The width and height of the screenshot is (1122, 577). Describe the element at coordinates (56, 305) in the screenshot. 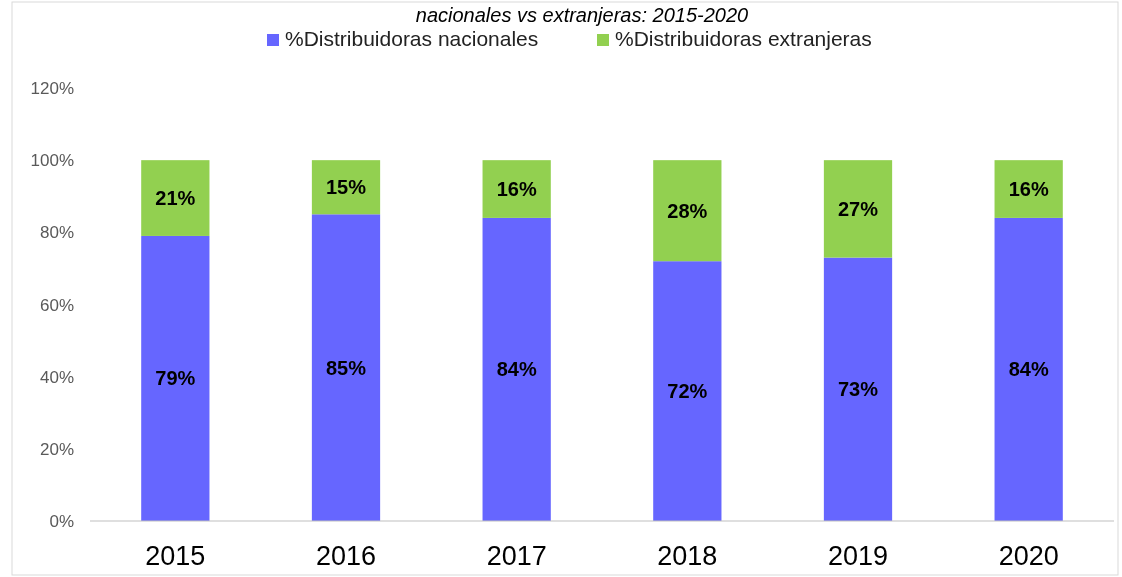

I see `y-tick-label: 60%` at that location.